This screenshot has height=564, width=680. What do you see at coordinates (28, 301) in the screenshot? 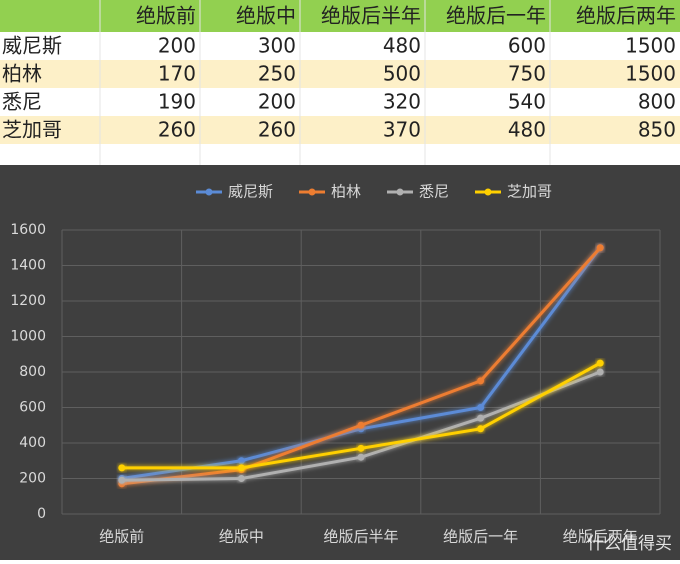
I see `y-tick-label: 1200` at bounding box center [28, 301].